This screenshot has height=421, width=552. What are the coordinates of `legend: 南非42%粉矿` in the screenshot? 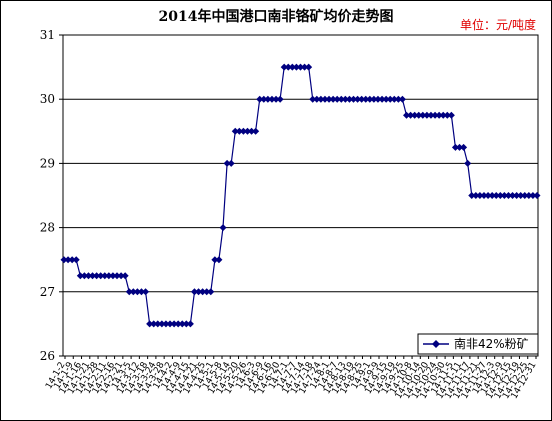 It's located at (478, 344).